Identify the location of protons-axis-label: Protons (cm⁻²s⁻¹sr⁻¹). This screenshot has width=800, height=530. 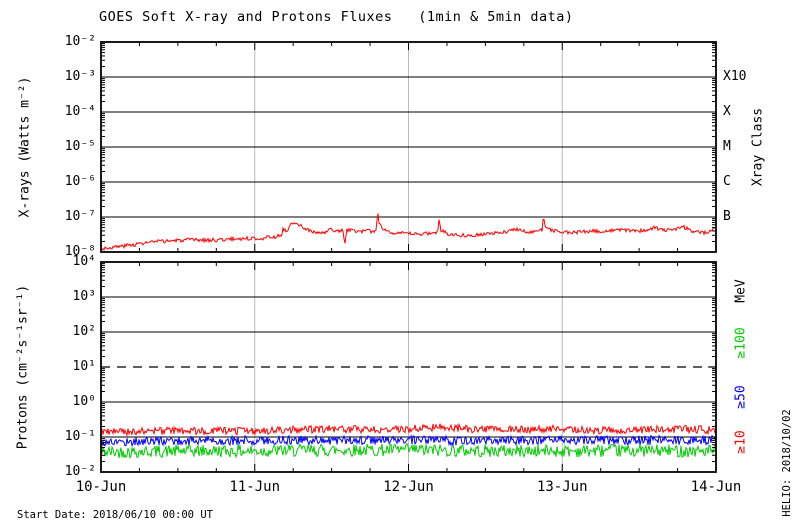
(23, 367).